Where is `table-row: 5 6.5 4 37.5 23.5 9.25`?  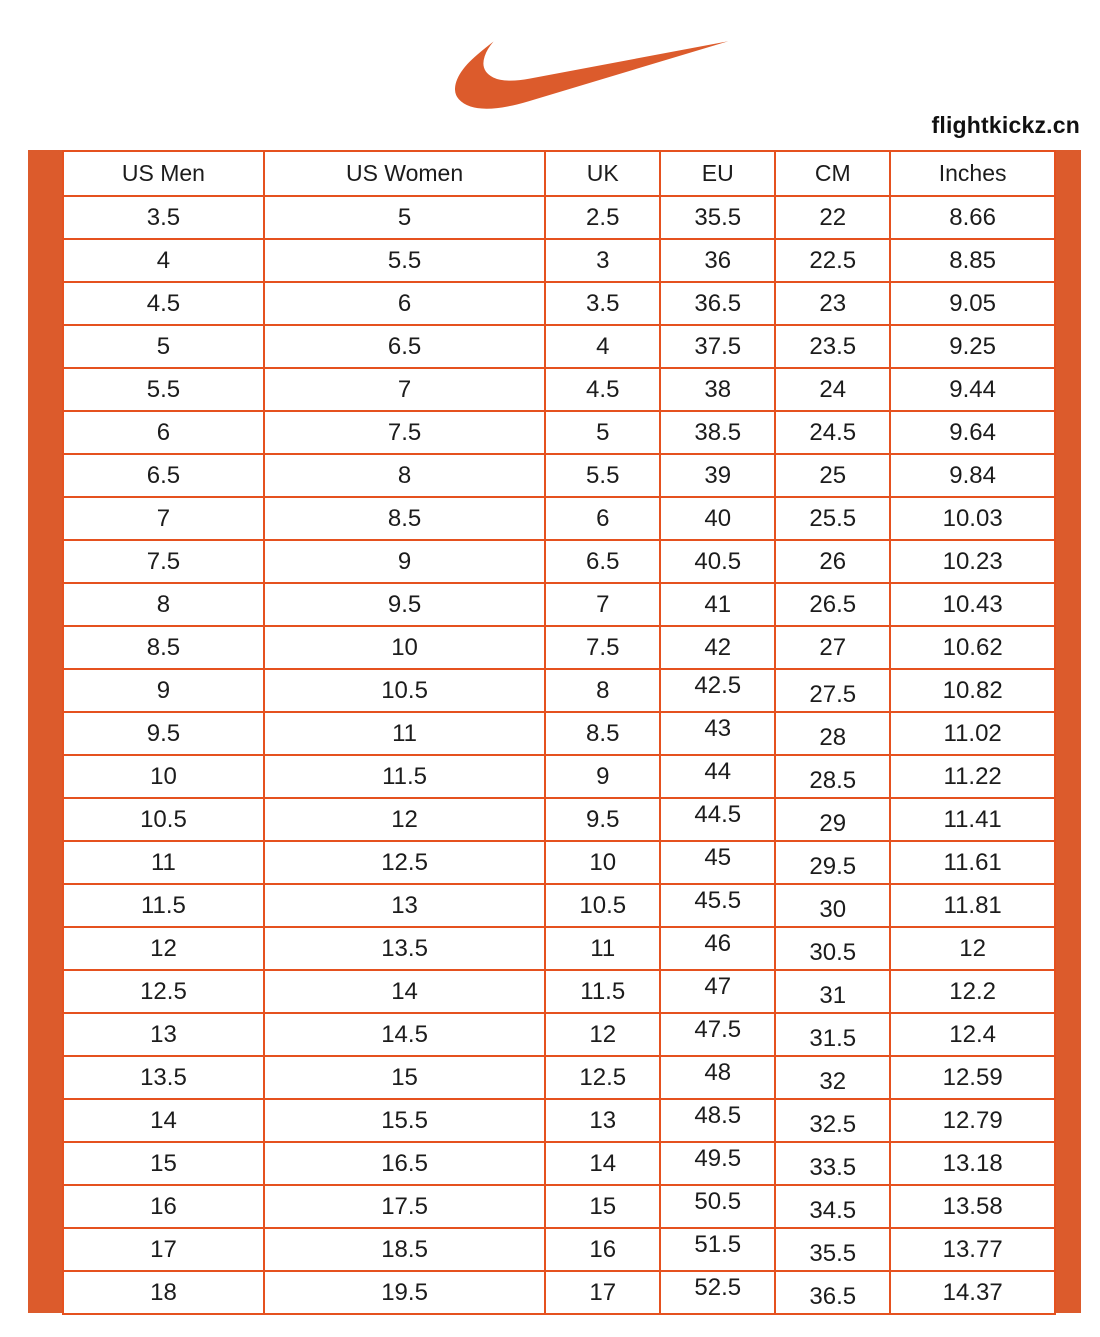
table-row: 5 6.5 4 37.5 23.5 9.25 is located at coordinates (559, 346).